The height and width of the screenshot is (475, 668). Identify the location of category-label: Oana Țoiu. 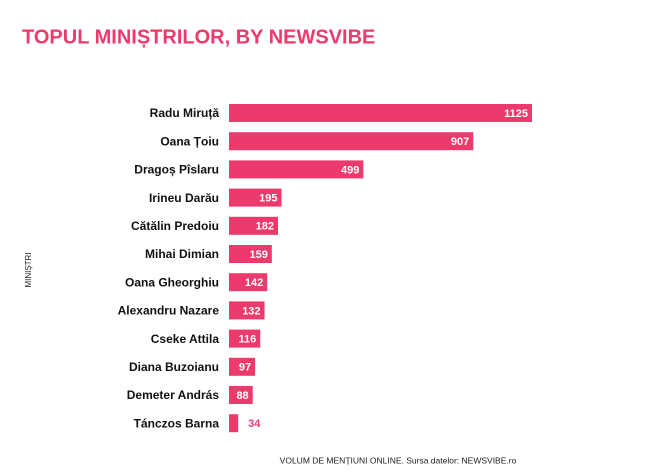
(189, 141).